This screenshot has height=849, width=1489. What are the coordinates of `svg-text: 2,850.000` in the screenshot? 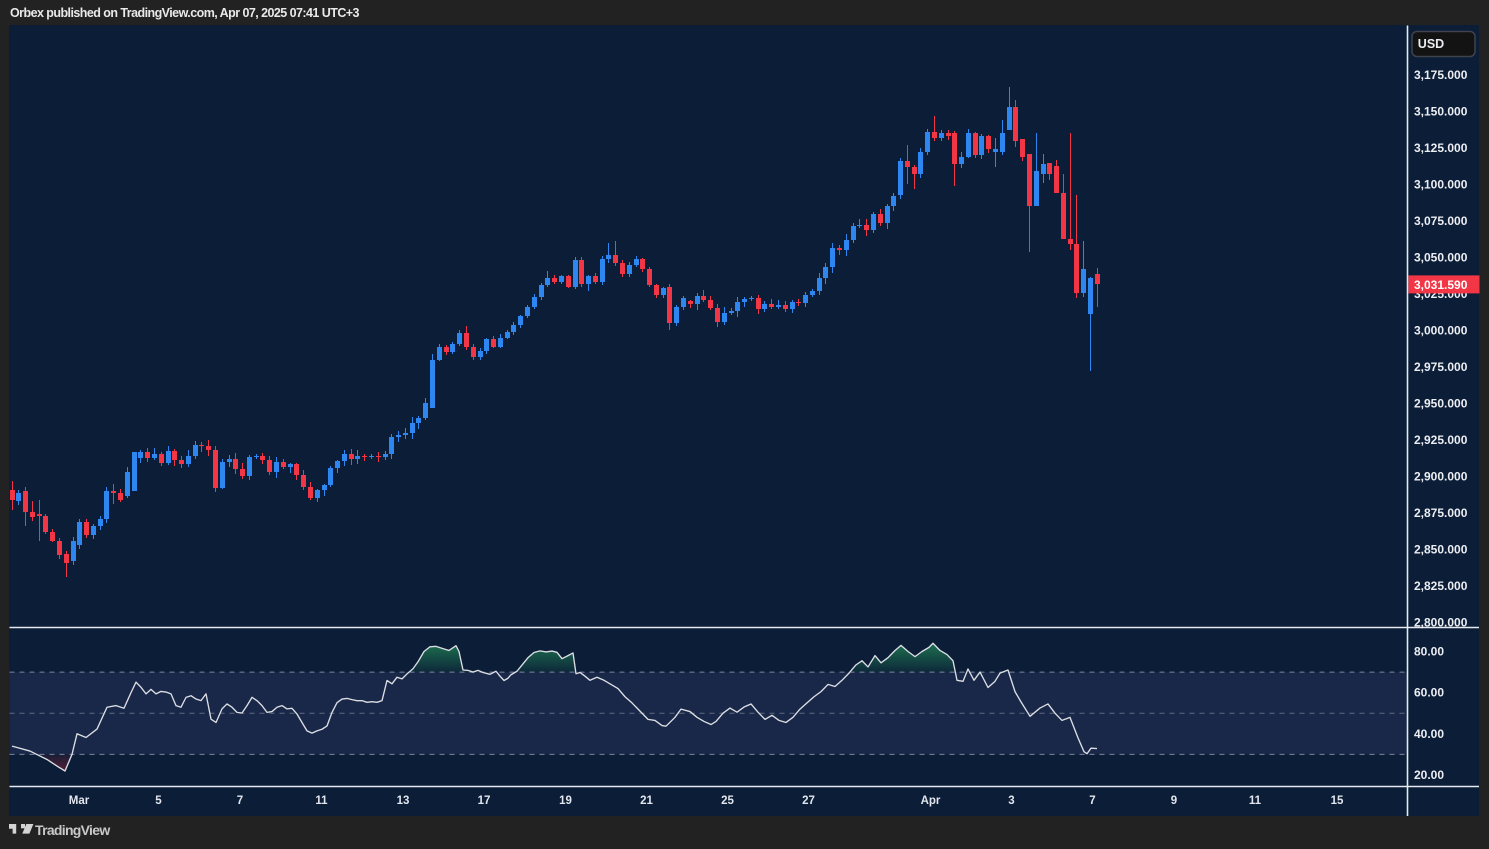 It's located at (1441, 550).